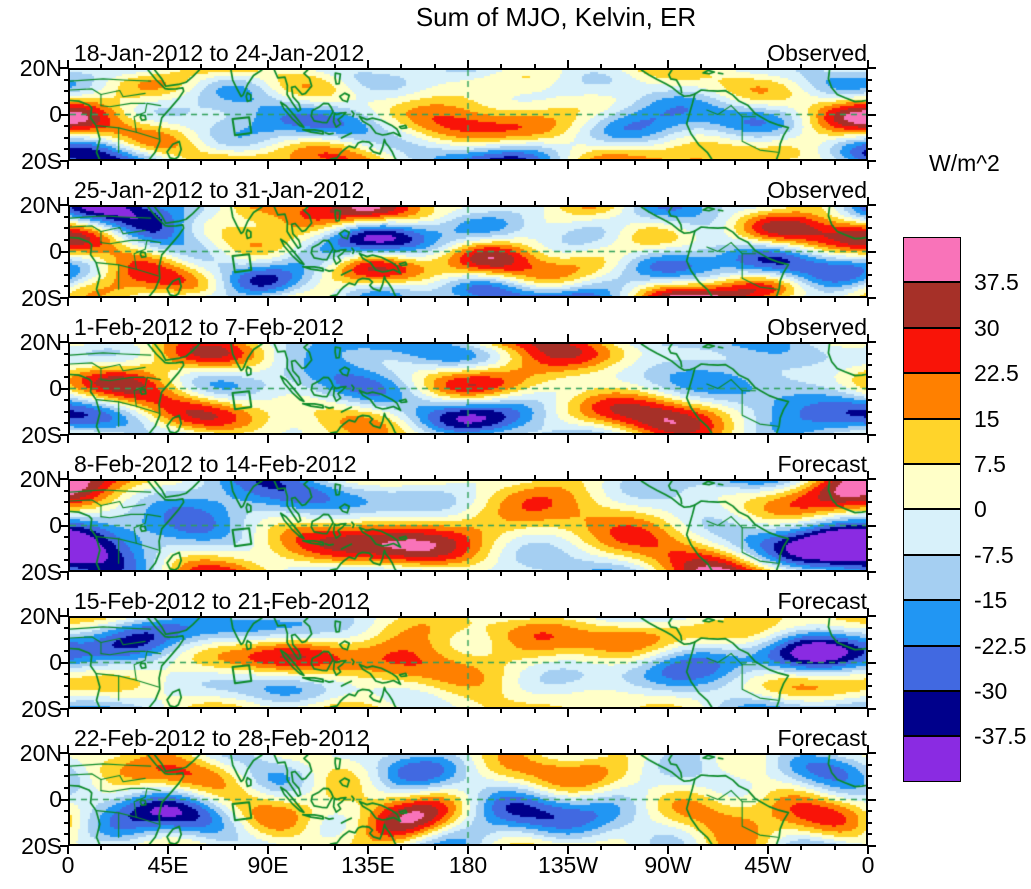 The height and width of the screenshot is (889, 1031). Describe the element at coordinates (964, 163) in the screenshot. I see `colorbar-units-label: W/m^2` at that location.